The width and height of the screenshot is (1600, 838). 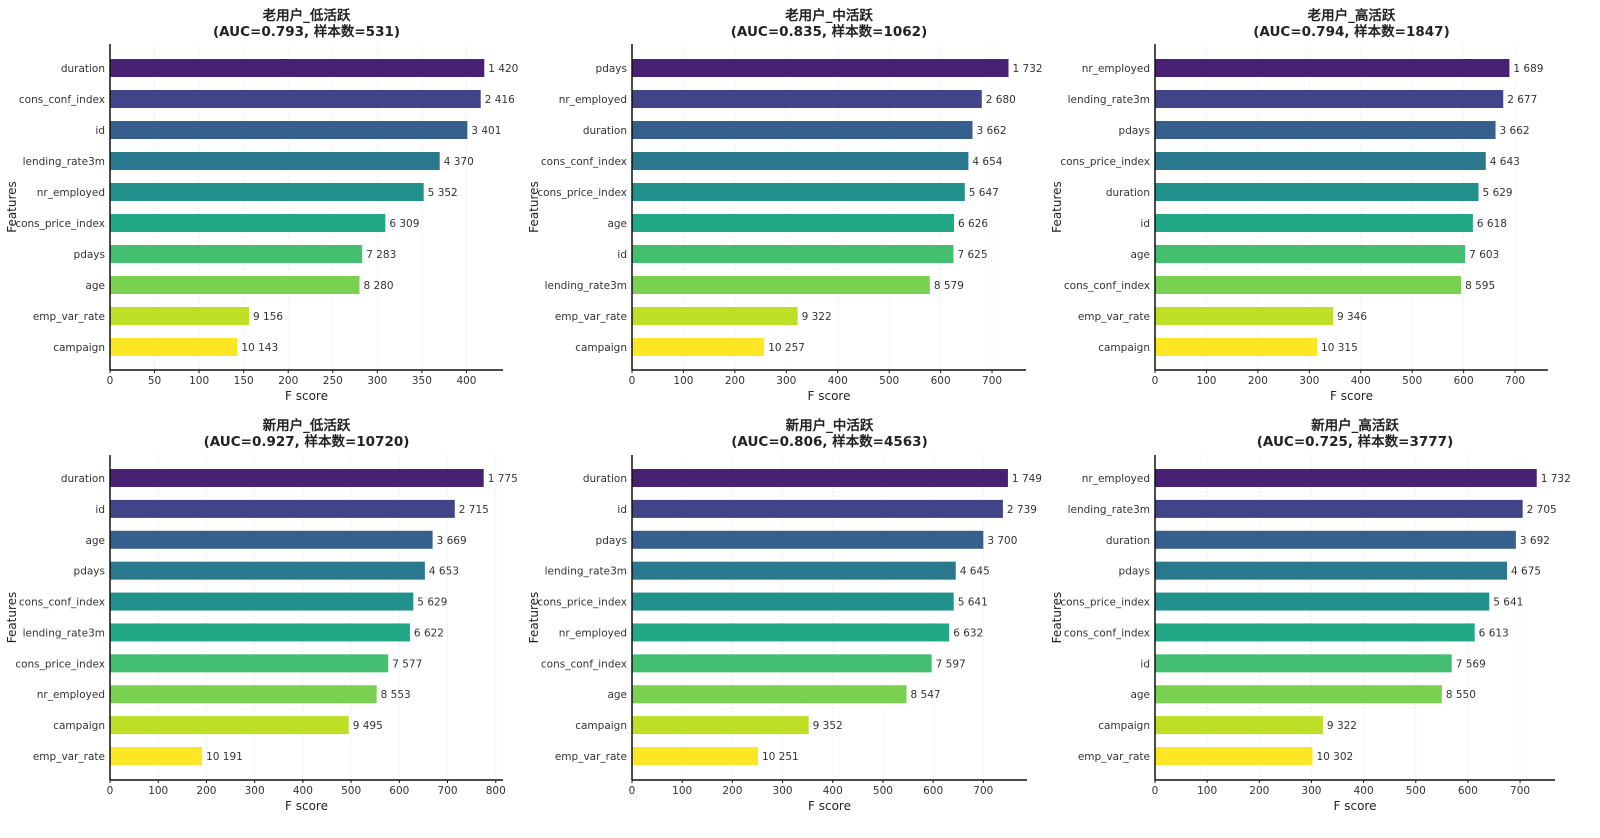 What do you see at coordinates (830, 425) in the screenshot?
I see `chart-title: 新用户_中活跃` at bounding box center [830, 425].